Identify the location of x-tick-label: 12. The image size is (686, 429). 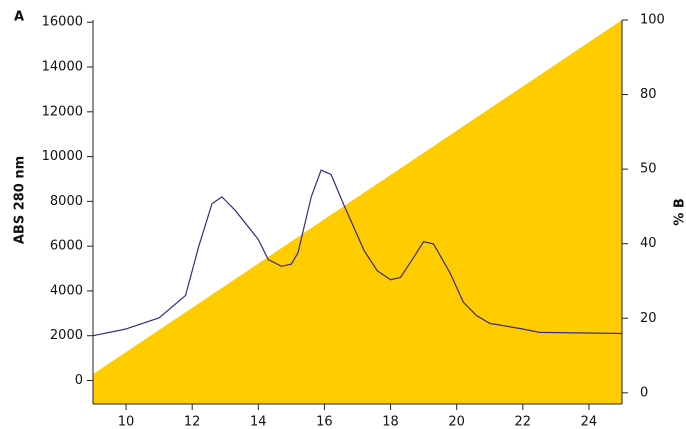
(192, 422).